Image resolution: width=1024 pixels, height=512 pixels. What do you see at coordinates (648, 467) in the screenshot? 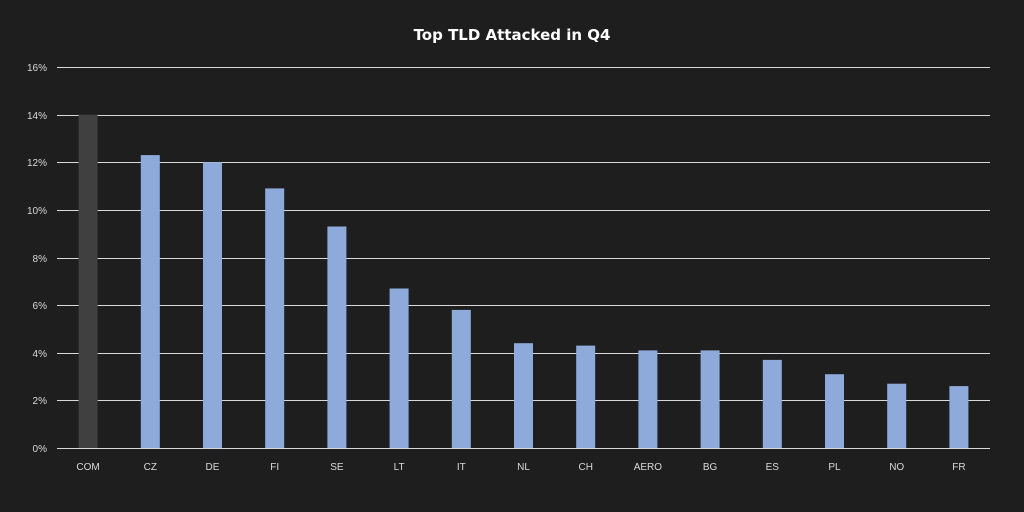
I see `x-tick-label-aero: AERO` at bounding box center [648, 467].